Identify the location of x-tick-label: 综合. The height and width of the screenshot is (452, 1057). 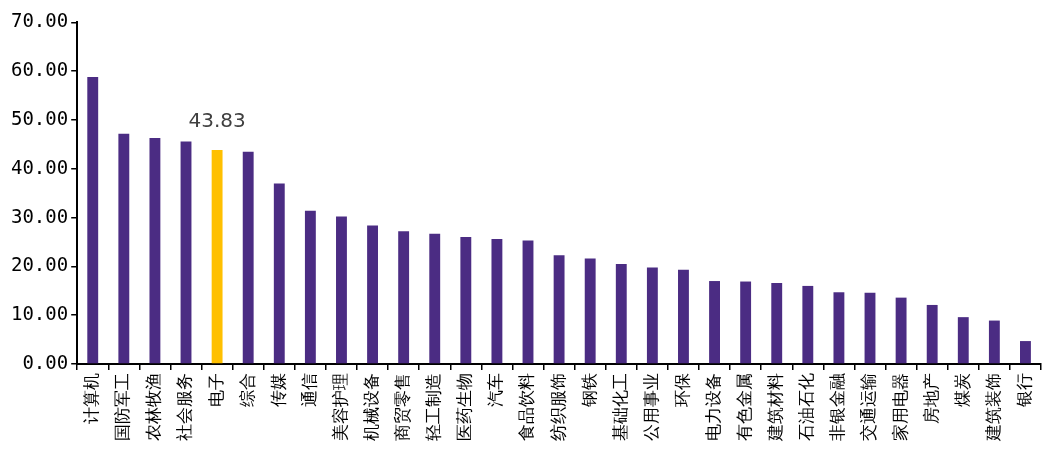
(246, 390).